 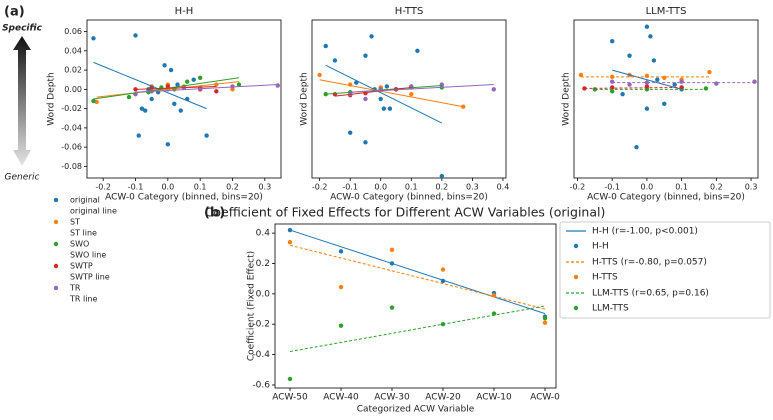 I want to click on legend-label: LLM-TTS, so click(x=610, y=309).